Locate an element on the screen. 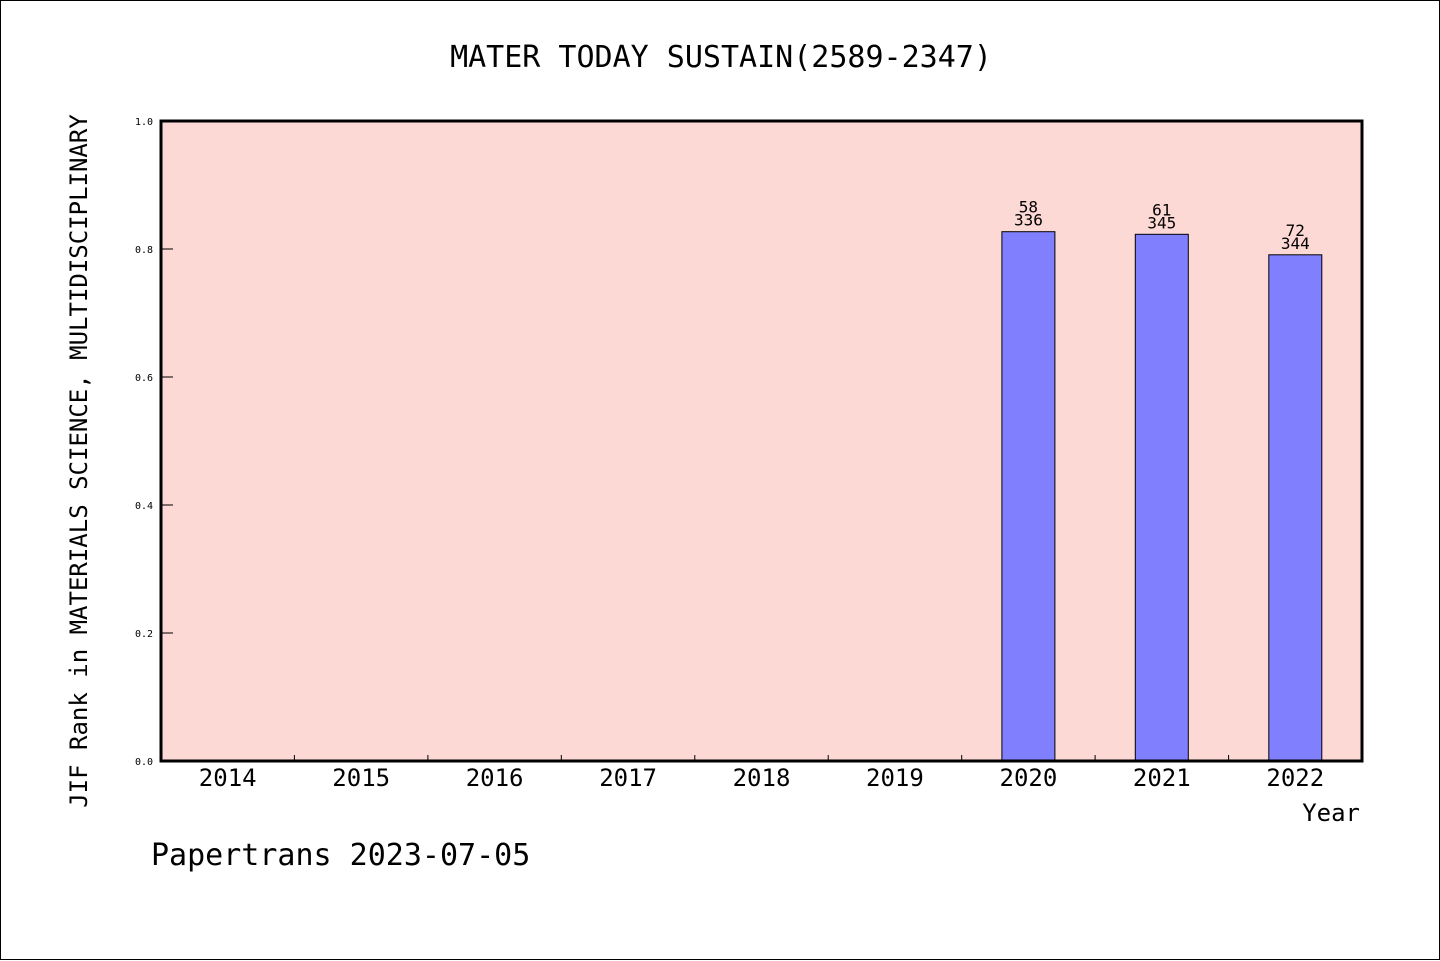  x-tick-label: 2014 is located at coordinates (228, 778).